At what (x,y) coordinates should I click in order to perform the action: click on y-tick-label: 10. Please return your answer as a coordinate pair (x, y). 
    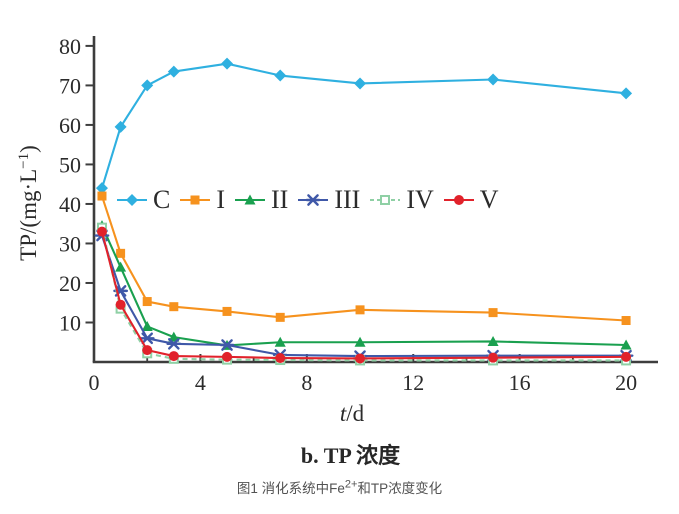
    Looking at the image, I should click on (70, 322).